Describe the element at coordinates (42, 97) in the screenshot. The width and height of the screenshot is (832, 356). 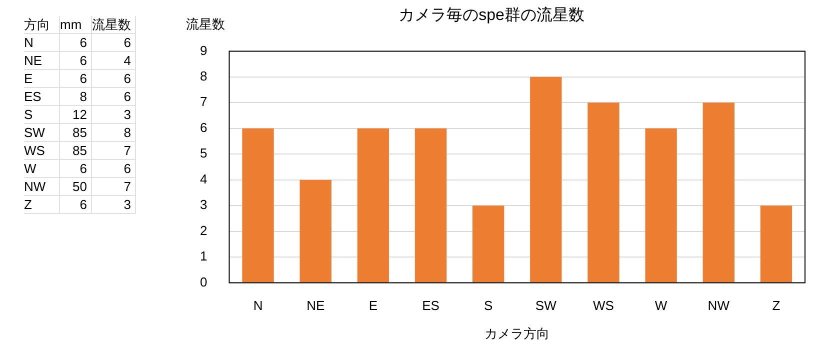
I see `text: ES` at that location.